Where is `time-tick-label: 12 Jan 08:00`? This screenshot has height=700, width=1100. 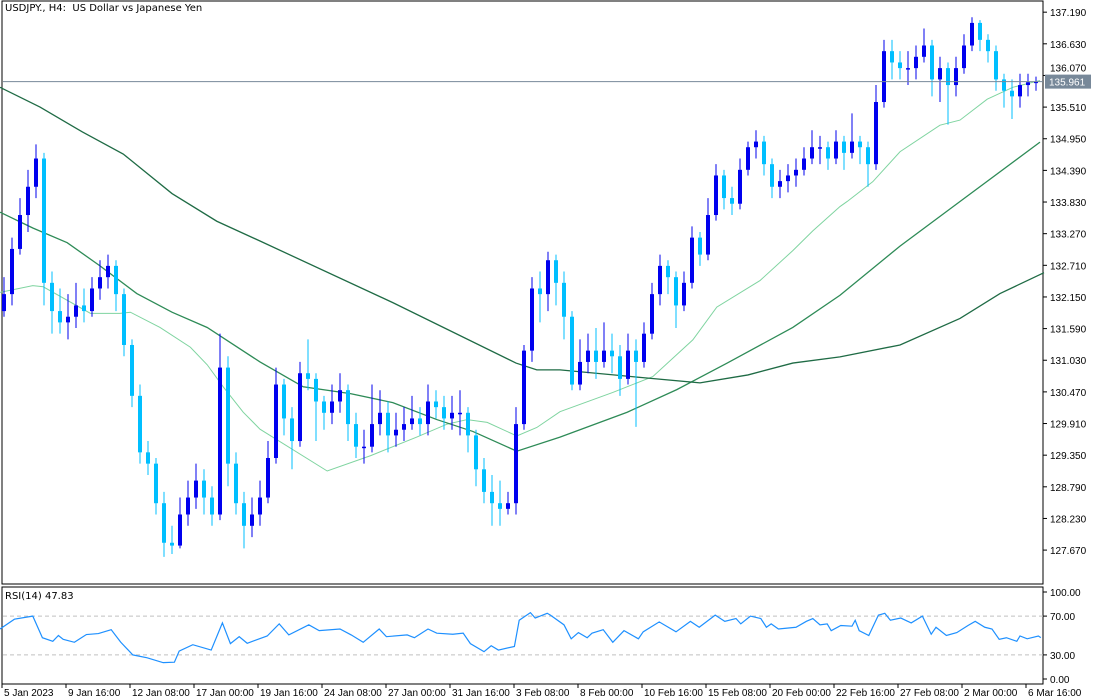
time-tick-label: 12 Jan 08:00 is located at coordinates (161, 693).